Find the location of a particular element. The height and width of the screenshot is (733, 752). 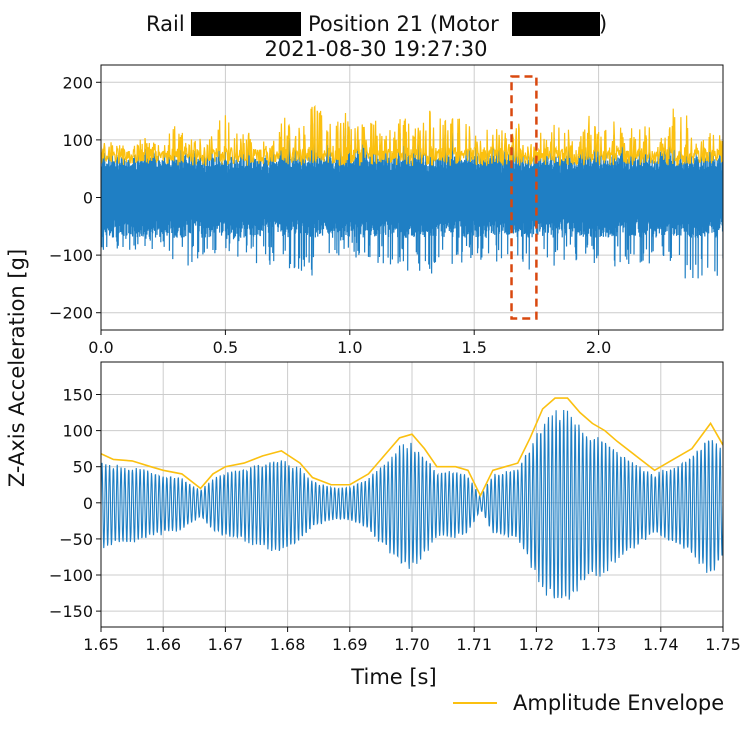

bottom-ytick-label: 50 is located at coordinates (83, 467).